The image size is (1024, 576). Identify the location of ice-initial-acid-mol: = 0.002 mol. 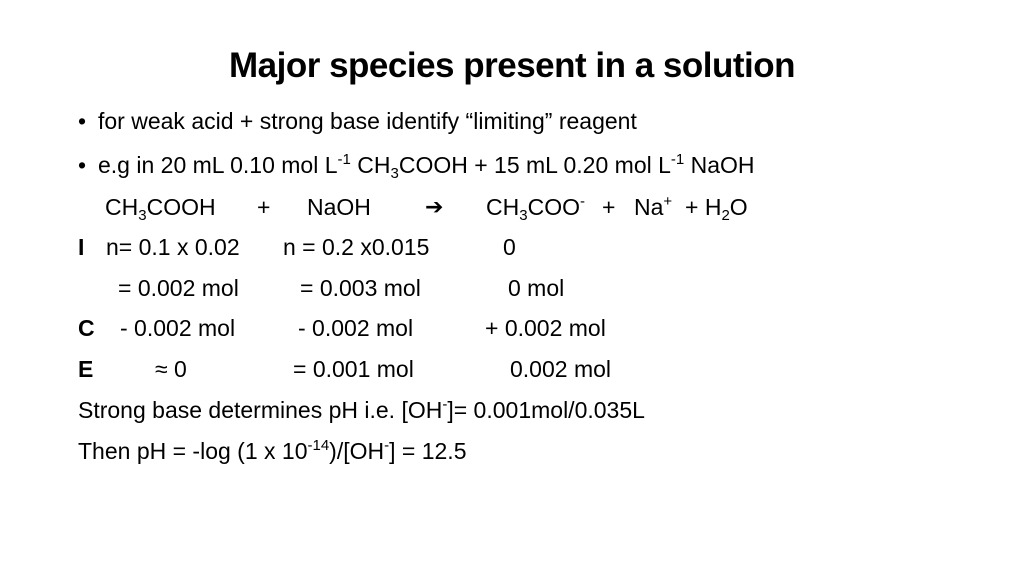
(178, 288).